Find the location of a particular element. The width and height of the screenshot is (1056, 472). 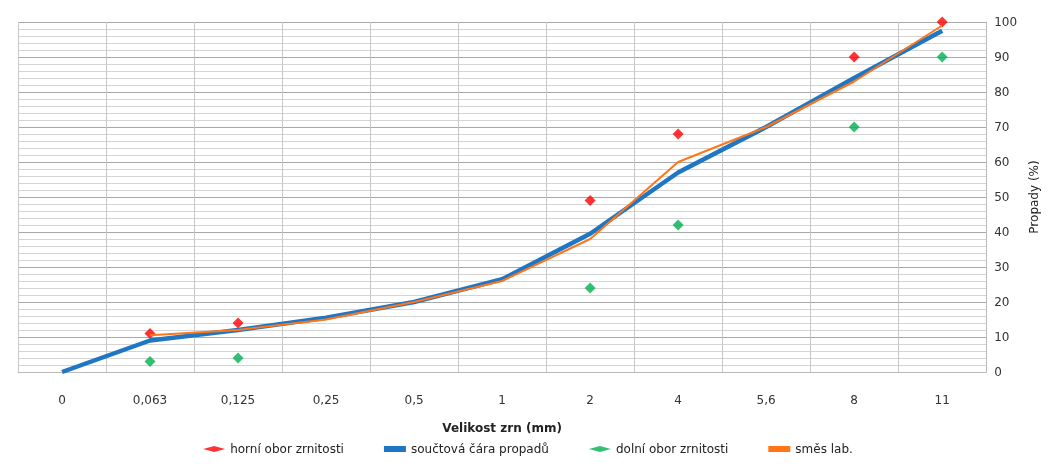

x-tick-label: 0,25 is located at coordinates (326, 400).